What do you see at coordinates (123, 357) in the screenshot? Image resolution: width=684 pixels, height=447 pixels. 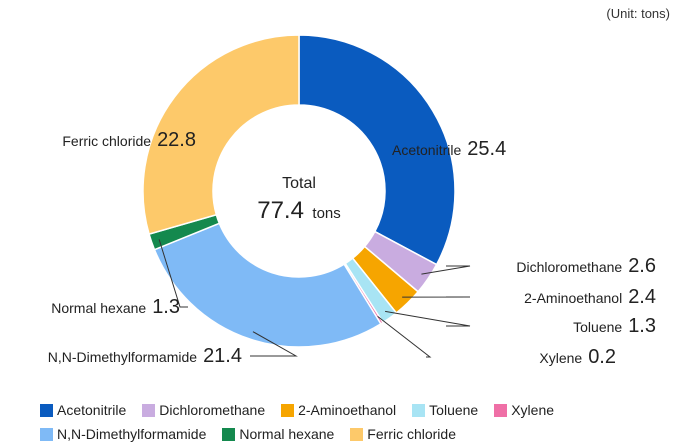 I see `label-name-n-n-dimethylformamide: N,N-Dimethylformamide` at bounding box center [123, 357].